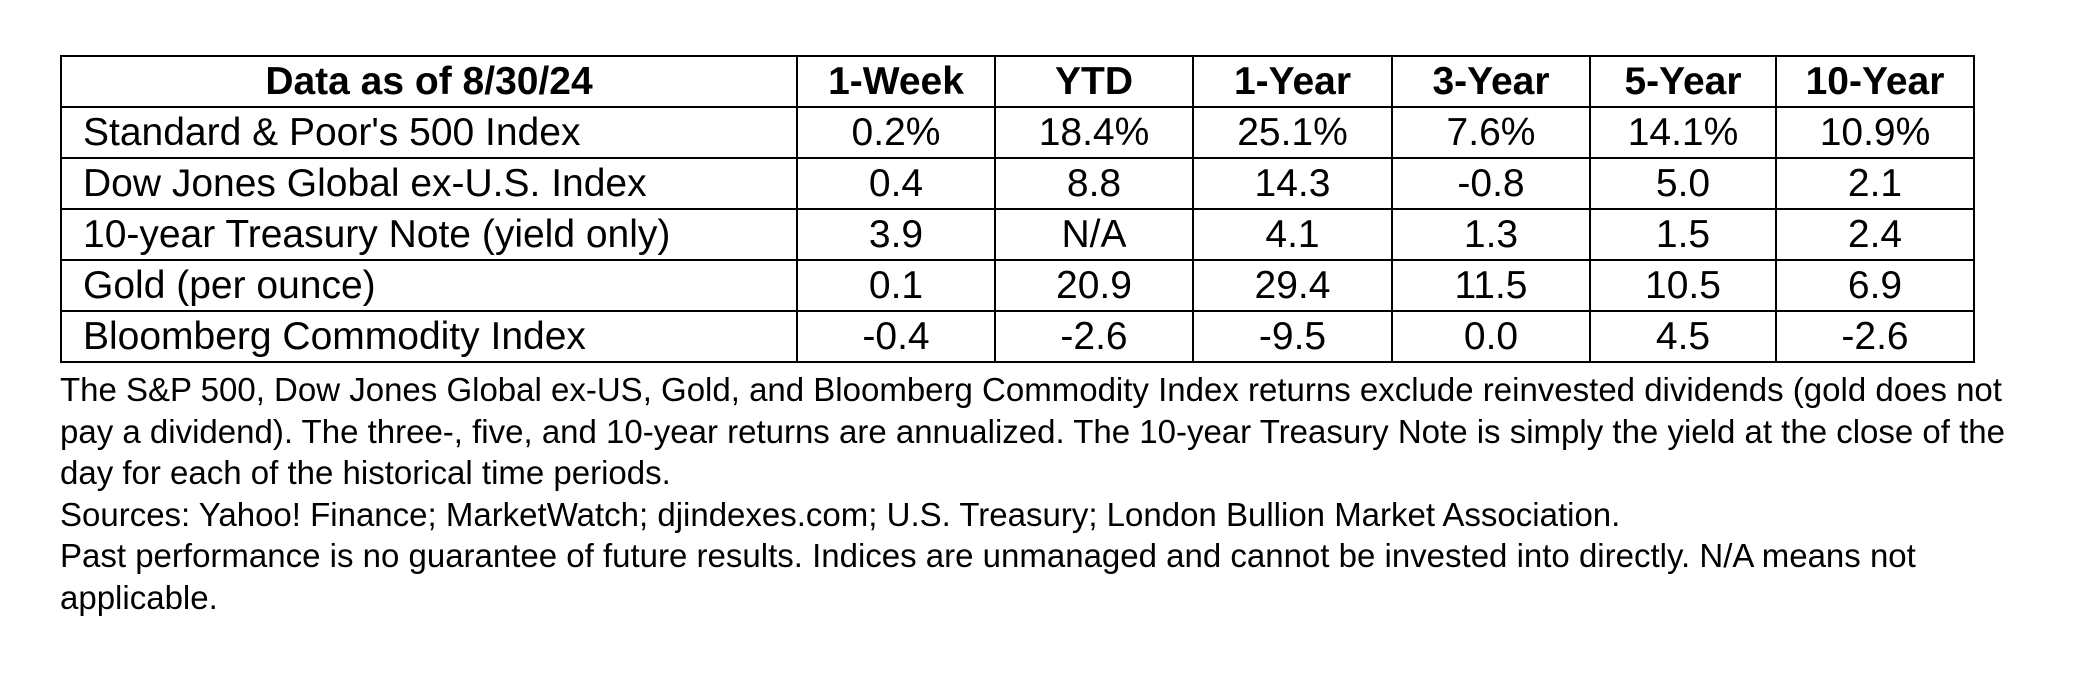  I want to click on header-3-year: 3-Year, so click(1491, 81).